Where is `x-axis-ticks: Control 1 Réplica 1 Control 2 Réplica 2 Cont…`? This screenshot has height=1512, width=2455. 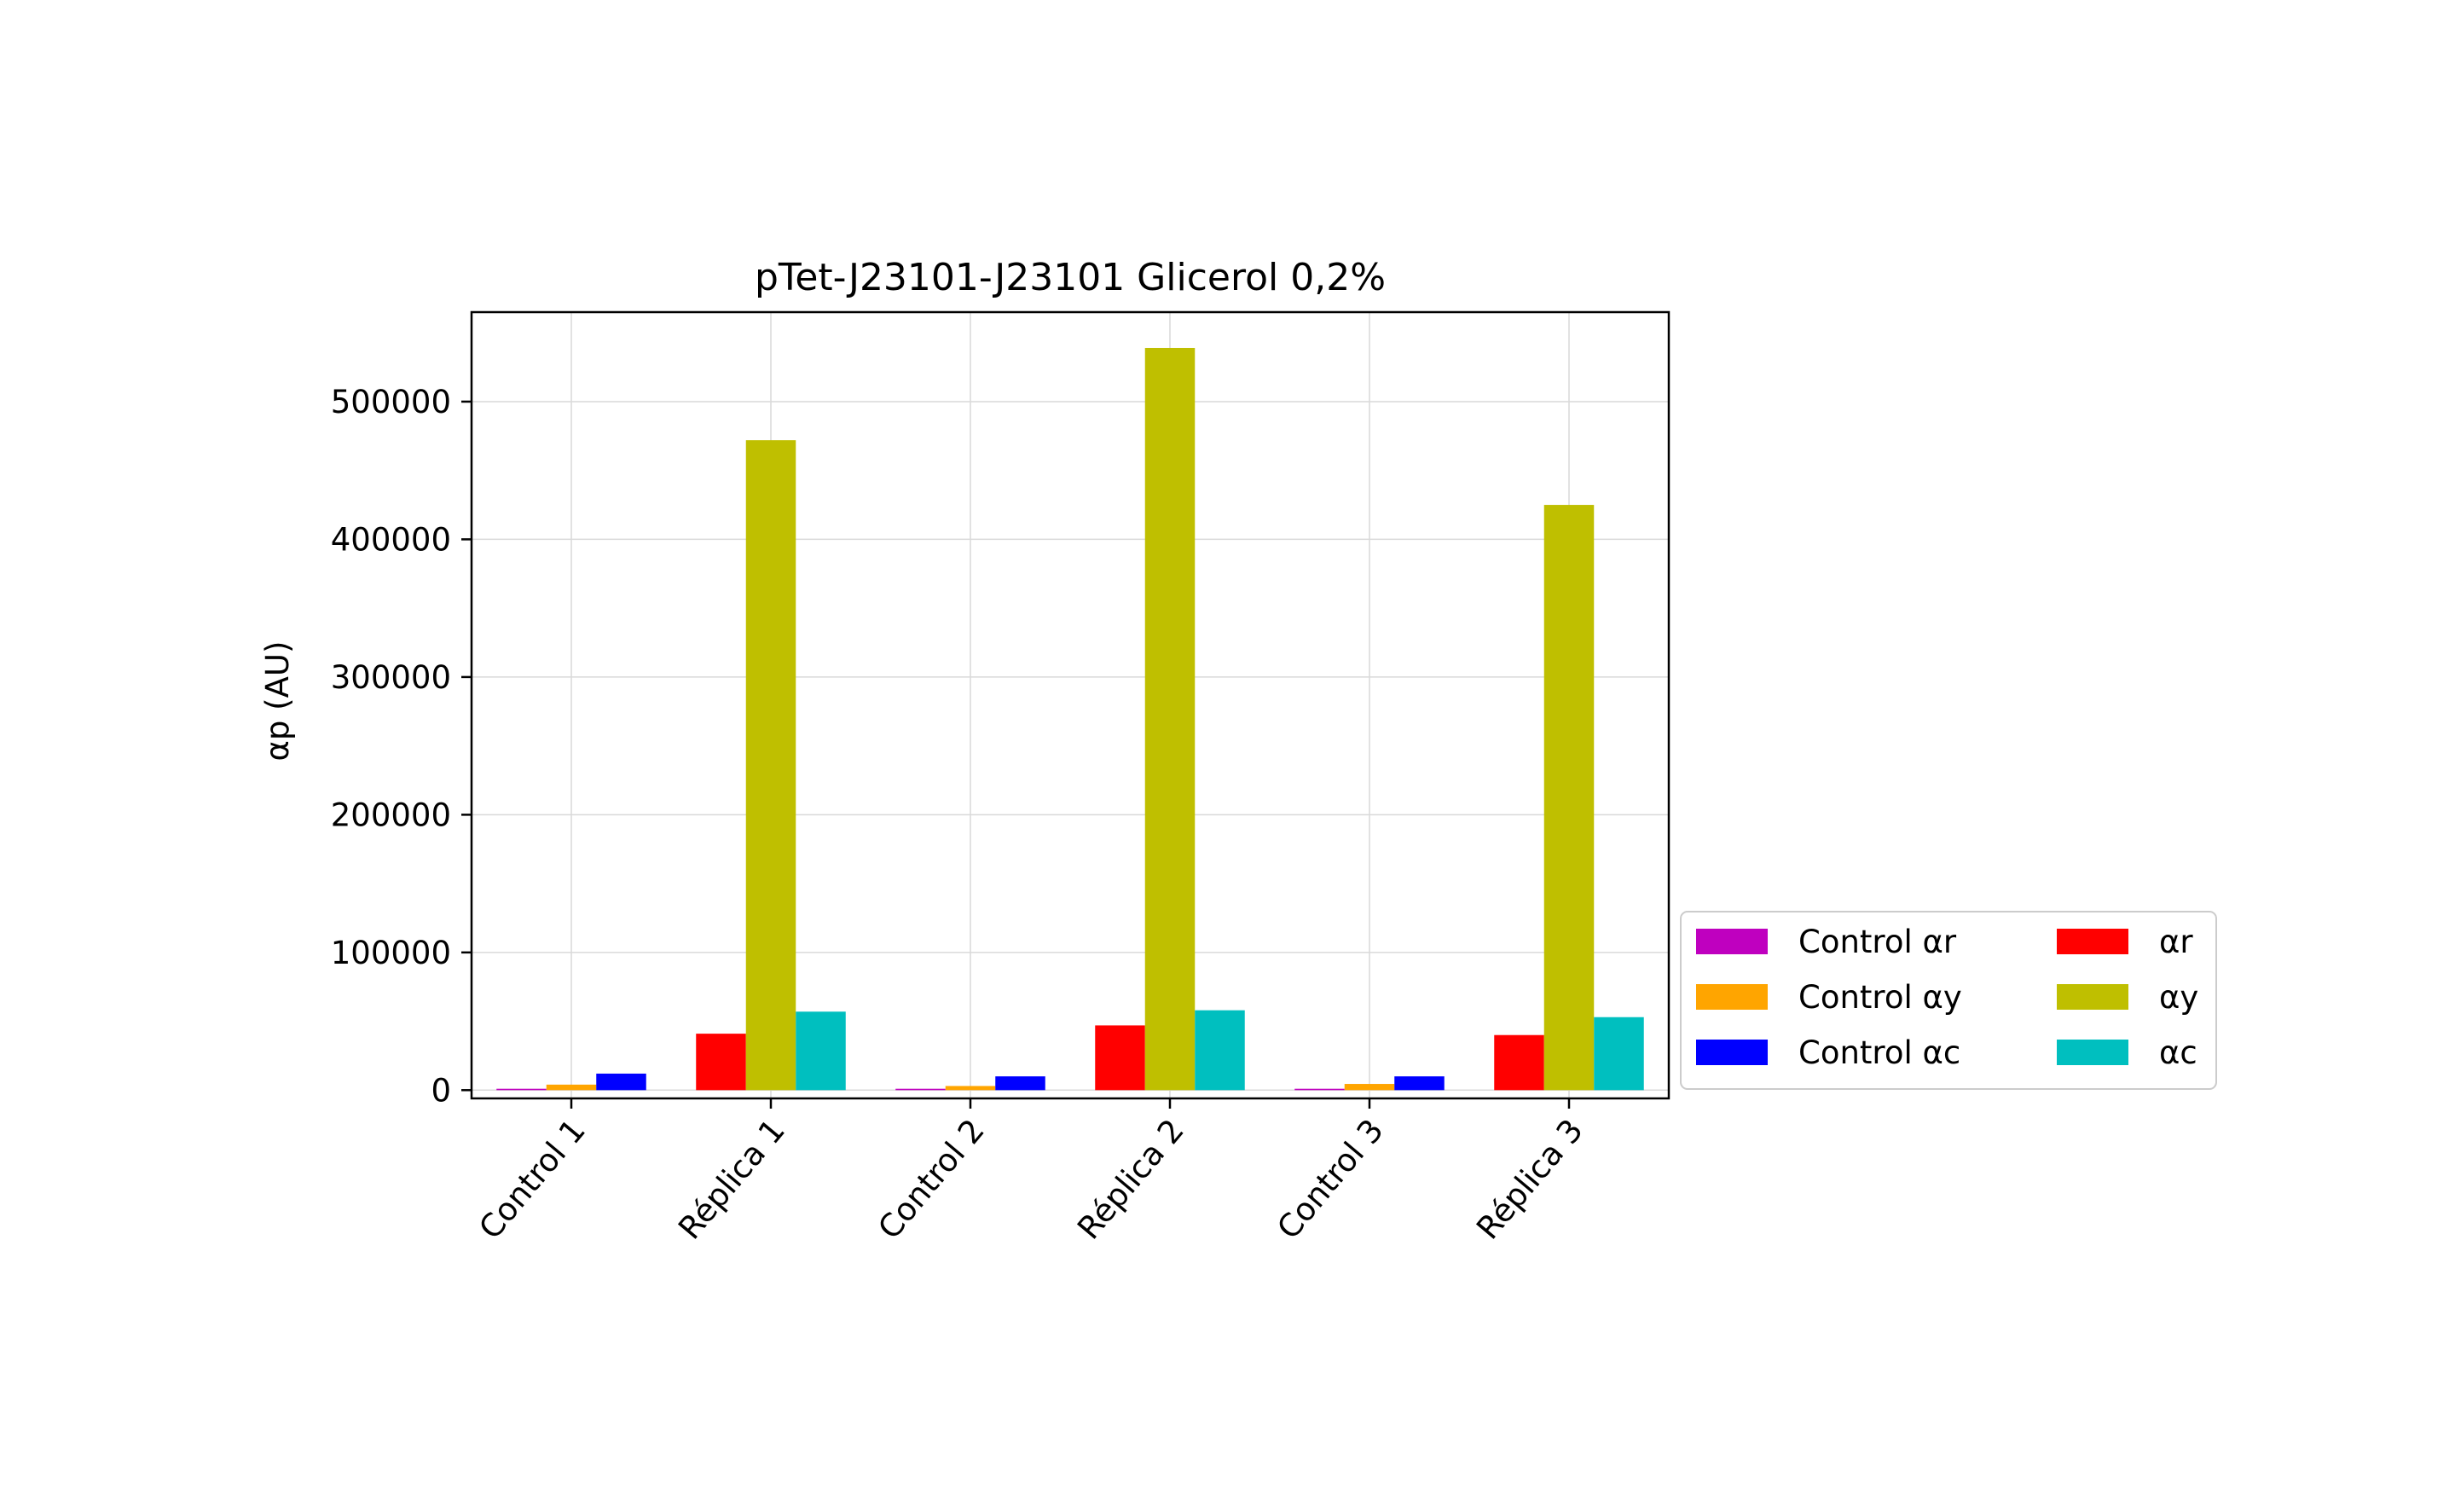
x-axis-ticks: Control 1 Réplica 1 Control 2 Réplica 2 Cont… is located at coordinates (1031, 1172).